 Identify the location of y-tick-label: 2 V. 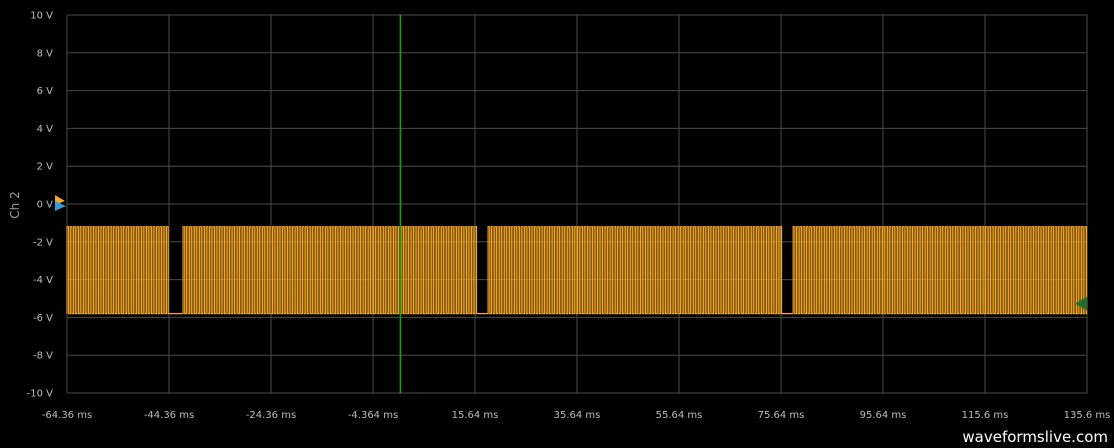
(45, 167).